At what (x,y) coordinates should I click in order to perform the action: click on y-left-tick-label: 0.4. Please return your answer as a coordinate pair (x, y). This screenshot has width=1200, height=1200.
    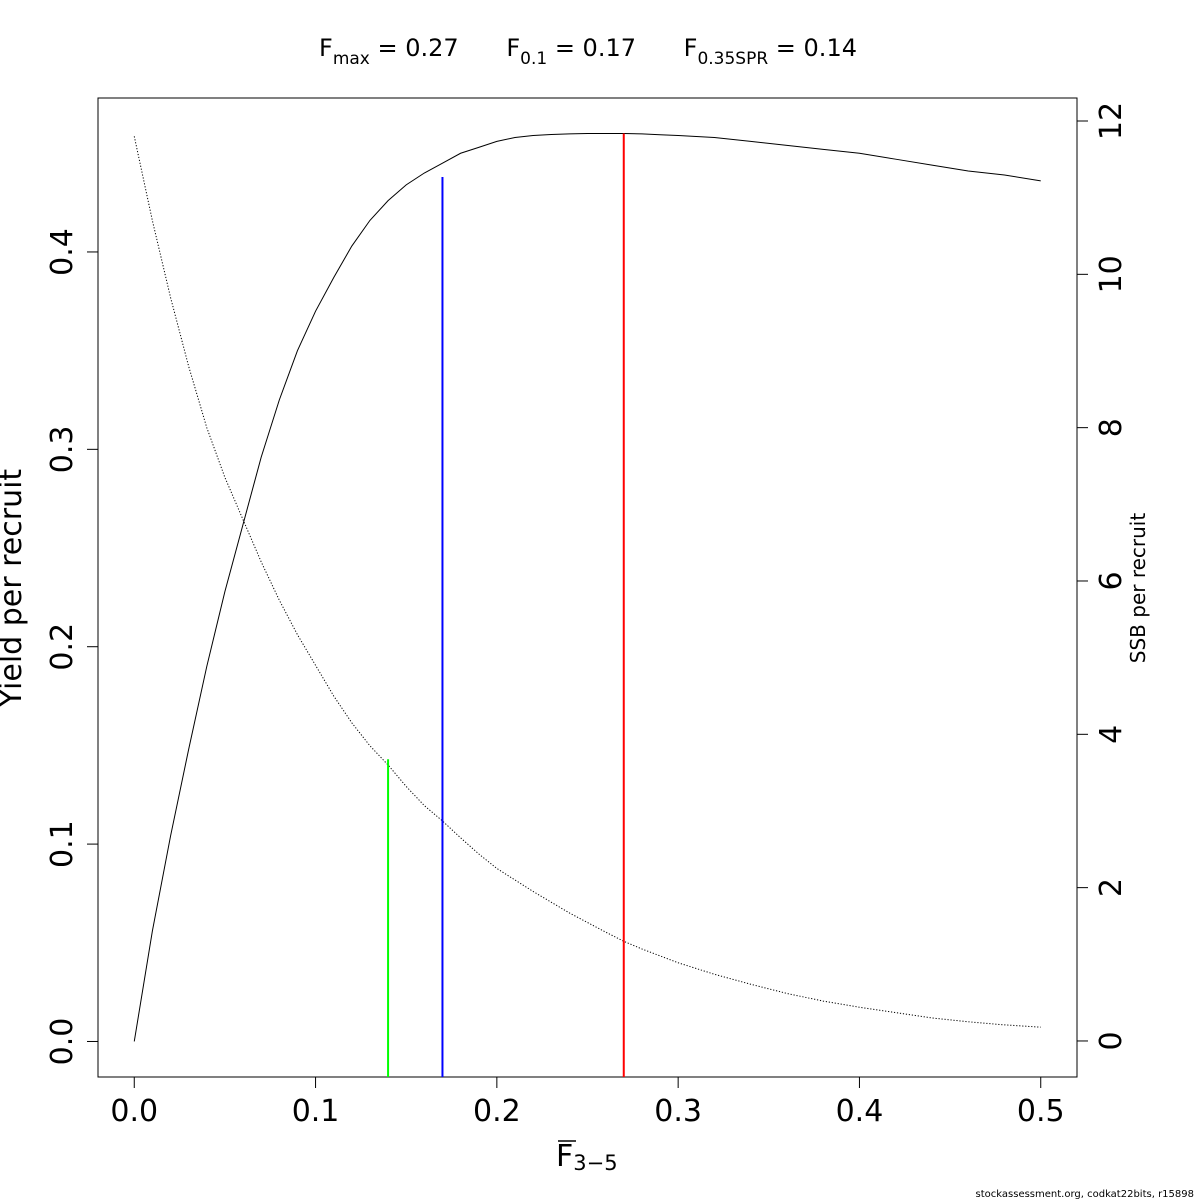
    Looking at the image, I should click on (62, 252).